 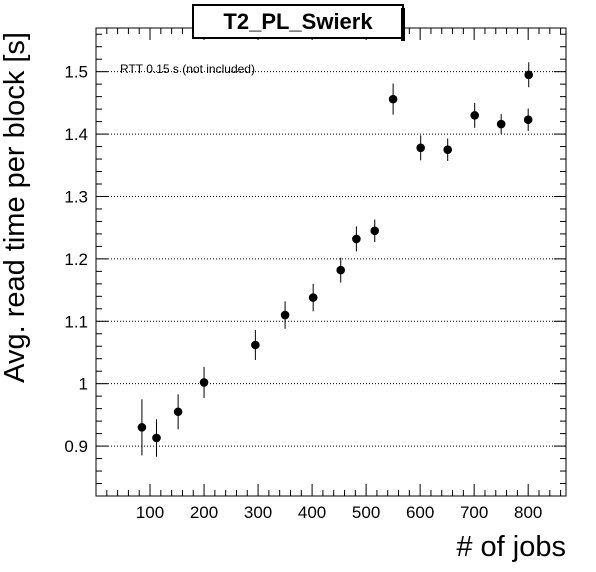 I want to click on y-tick-label: 1.2, so click(x=76, y=259).